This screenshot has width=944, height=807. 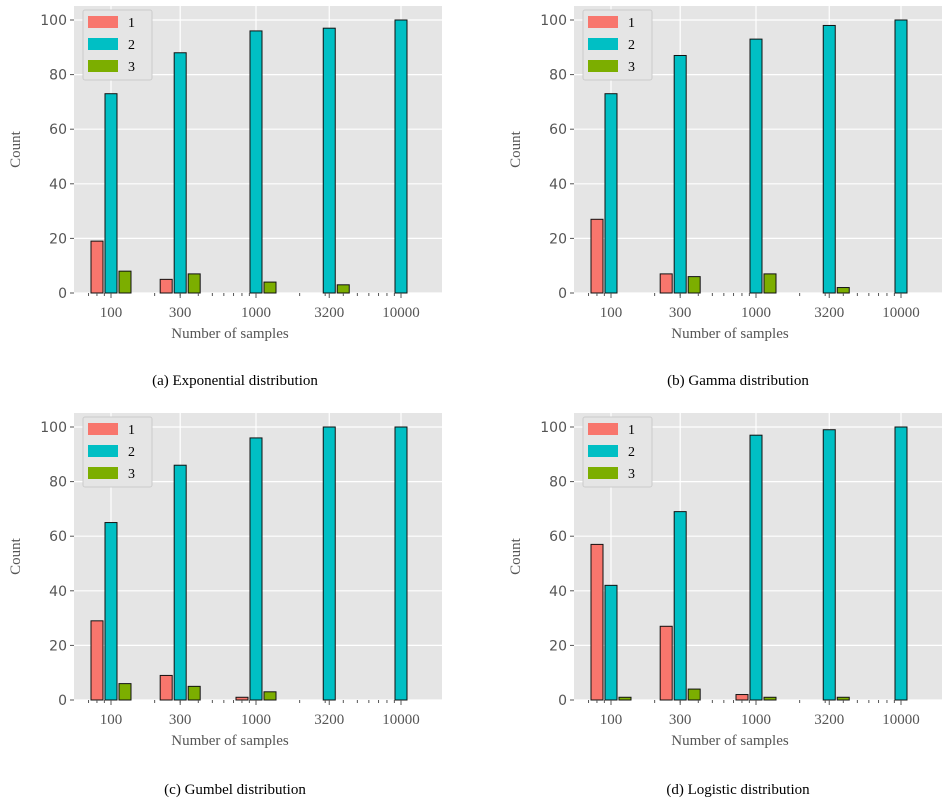 I want to click on caption-b: (b) Gamma distribution, so click(x=738, y=381).